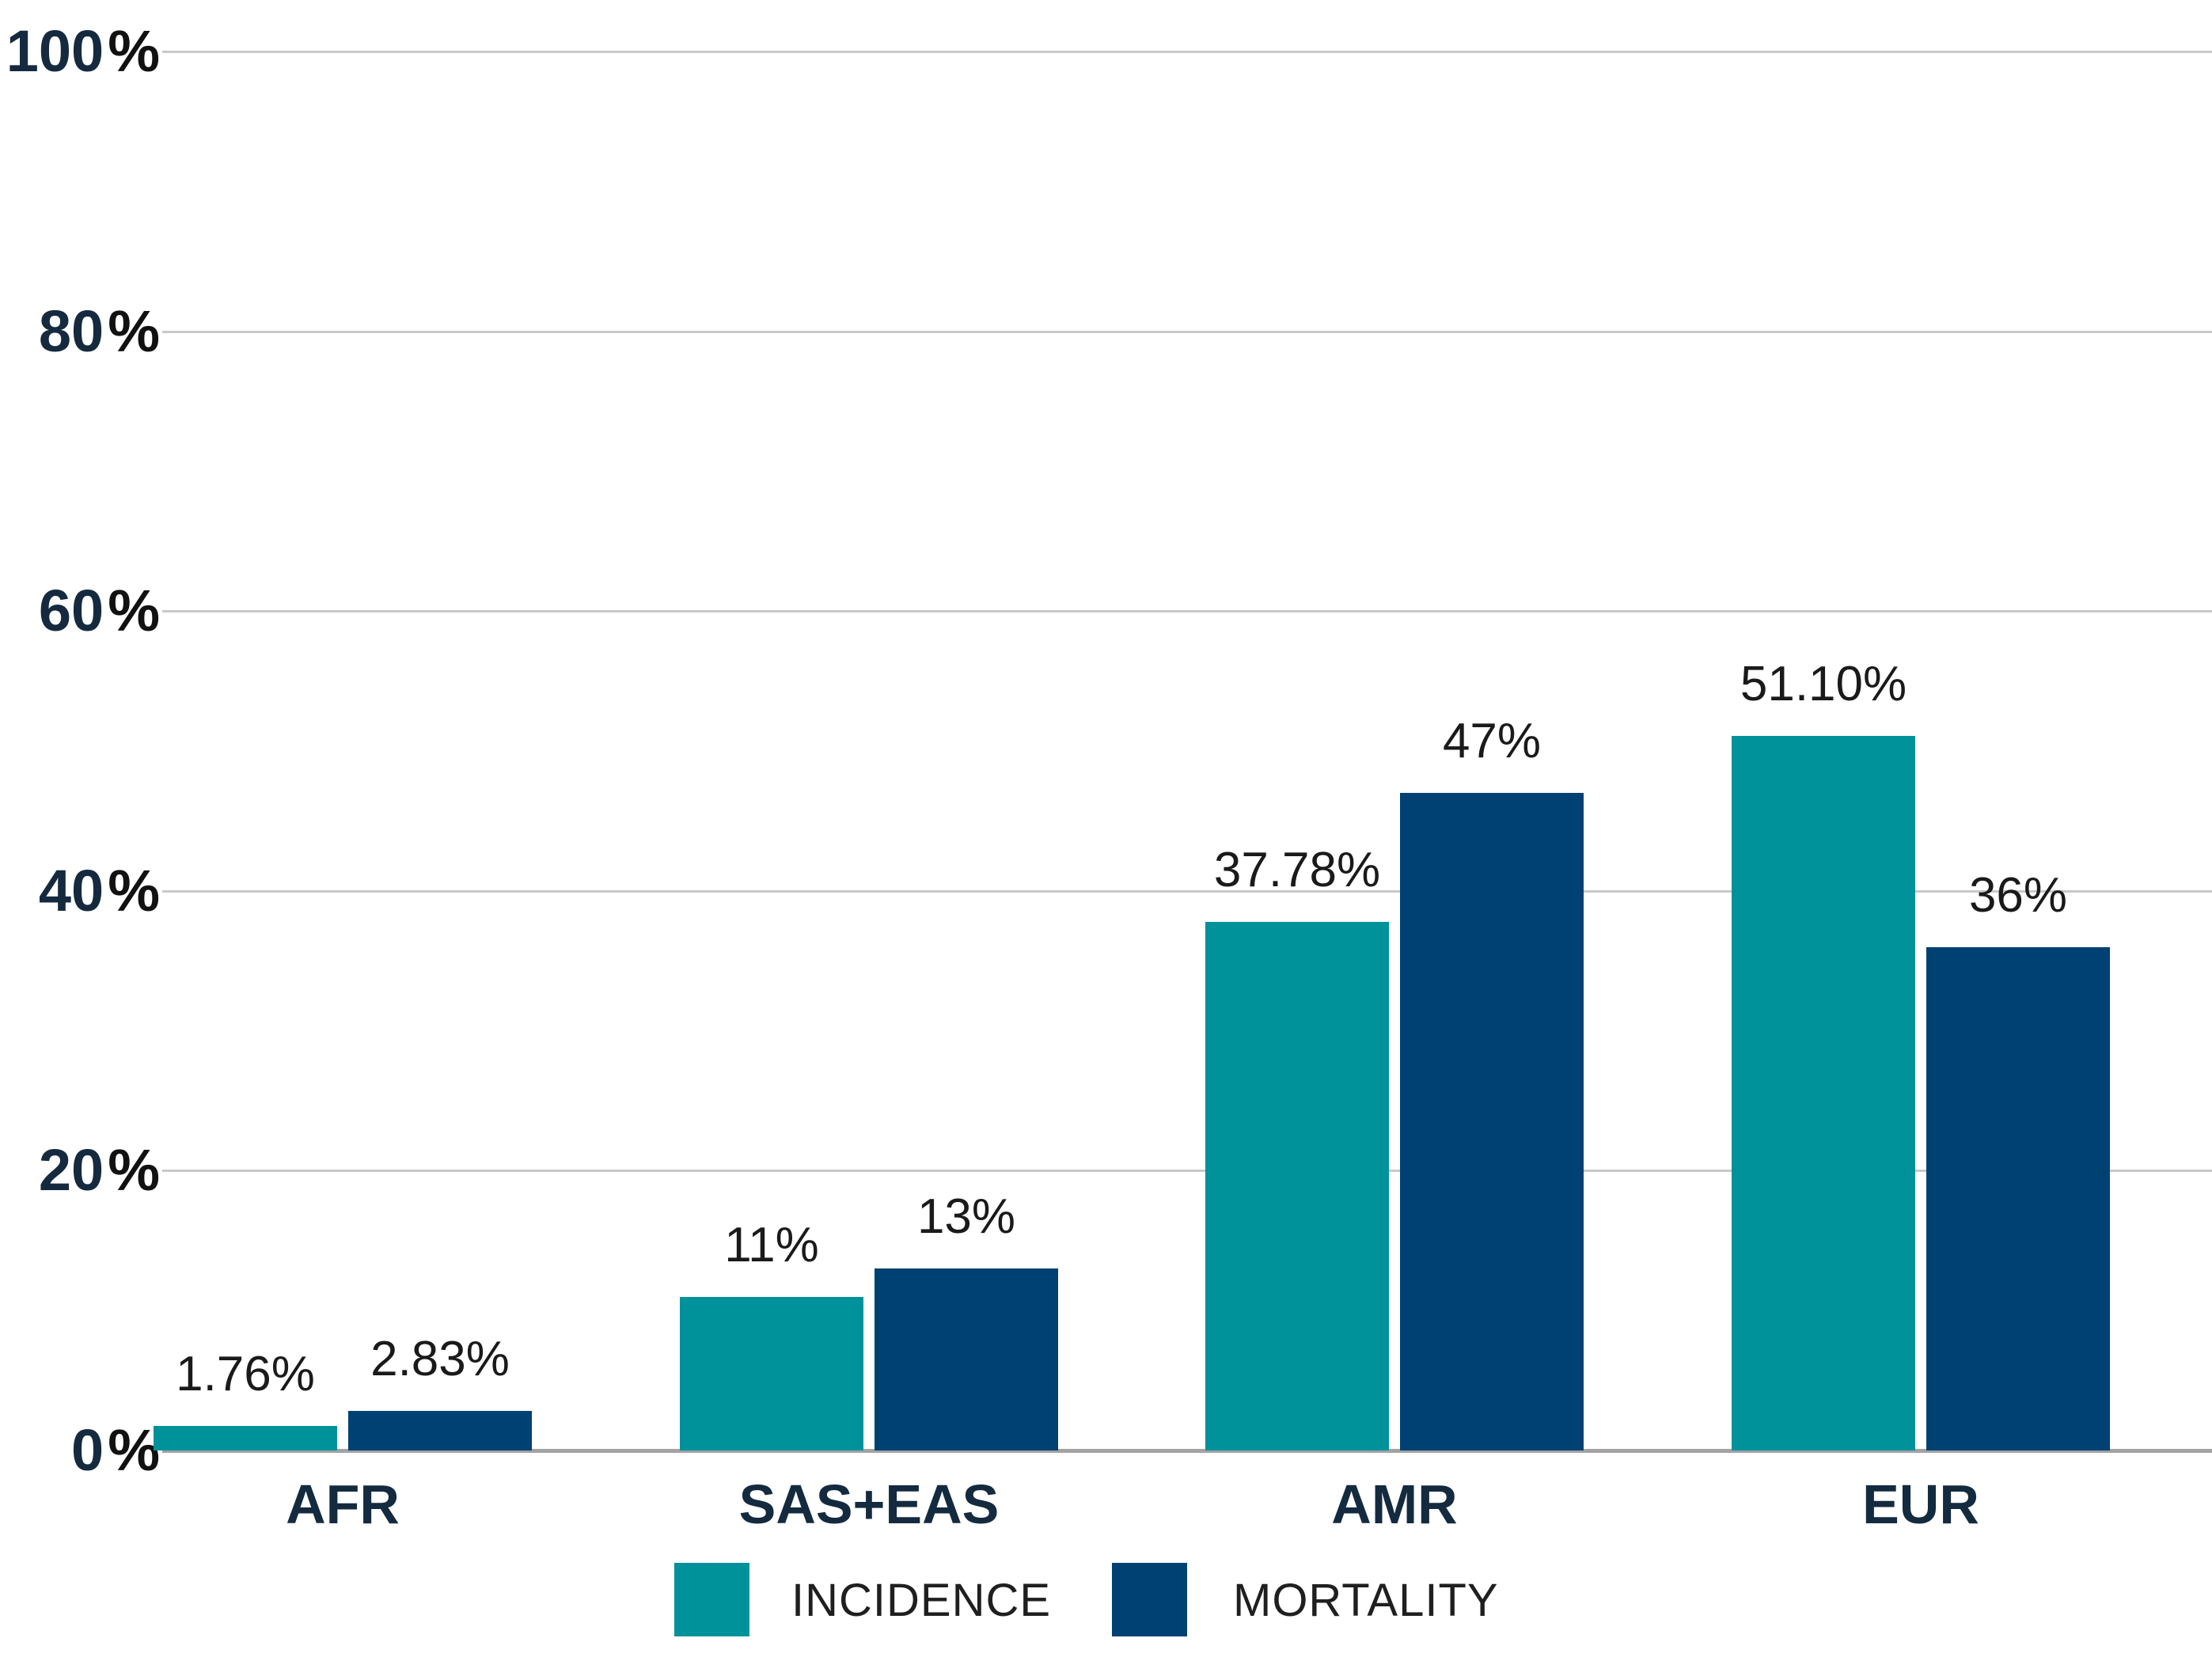  I want to click on y-axis-tick-number: 60, so click(71, 611).